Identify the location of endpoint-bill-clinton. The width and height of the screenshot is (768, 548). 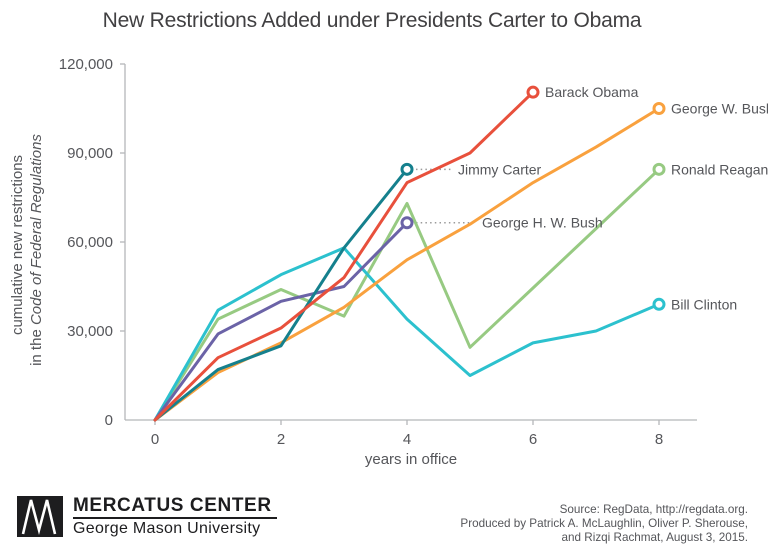
(659, 304).